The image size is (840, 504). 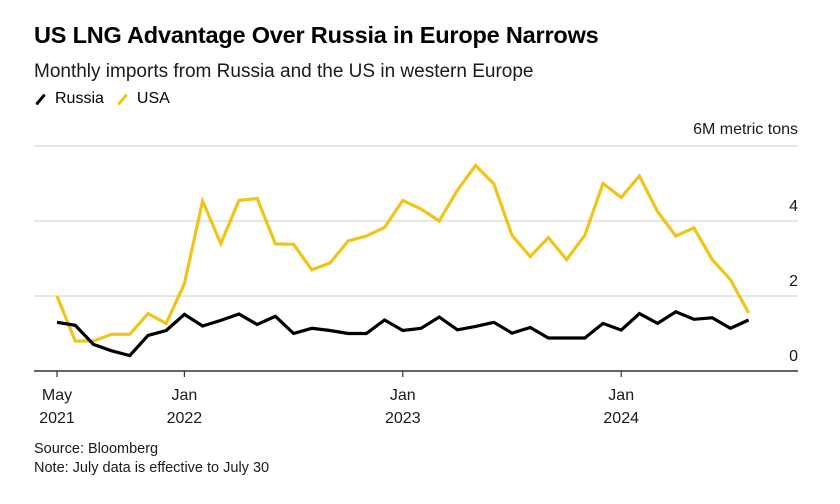 I want to click on source-note: Source: Bloomberg, so click(x=96, y=449).